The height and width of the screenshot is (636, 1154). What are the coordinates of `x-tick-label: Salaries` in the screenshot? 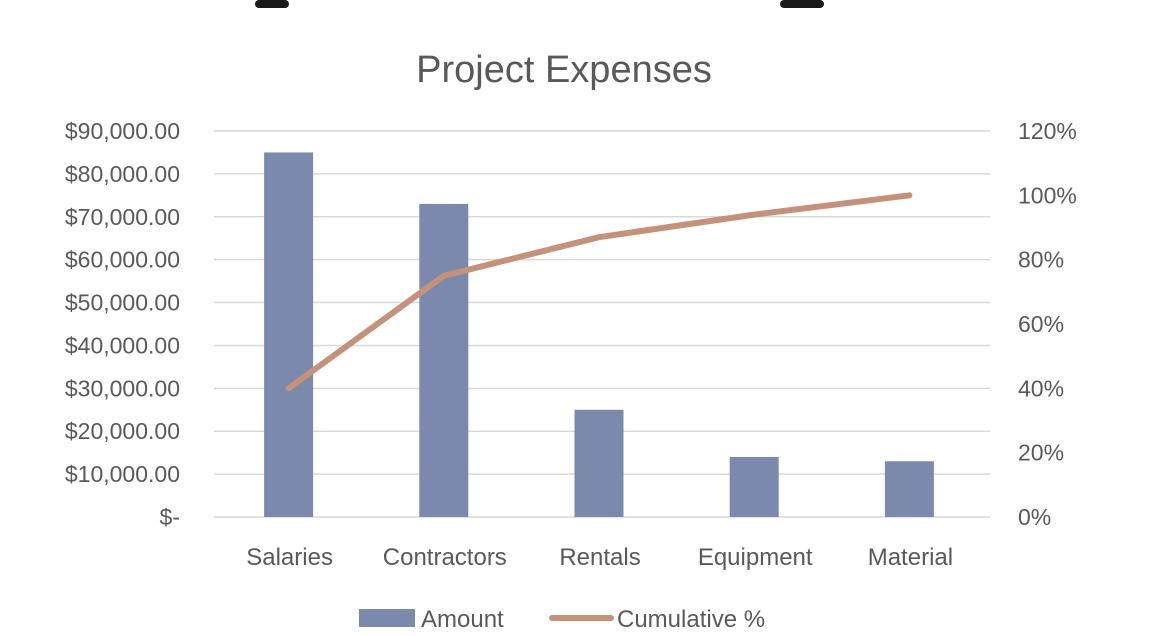 It's located at (289, 557).